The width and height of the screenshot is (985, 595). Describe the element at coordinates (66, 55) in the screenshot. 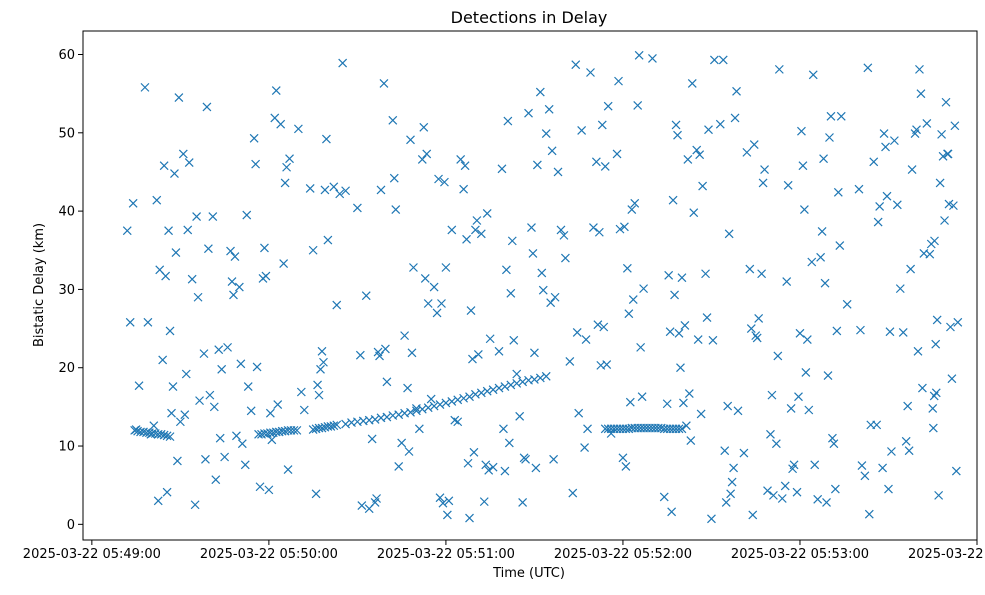

I see `y-tick-label: 60` at that location.